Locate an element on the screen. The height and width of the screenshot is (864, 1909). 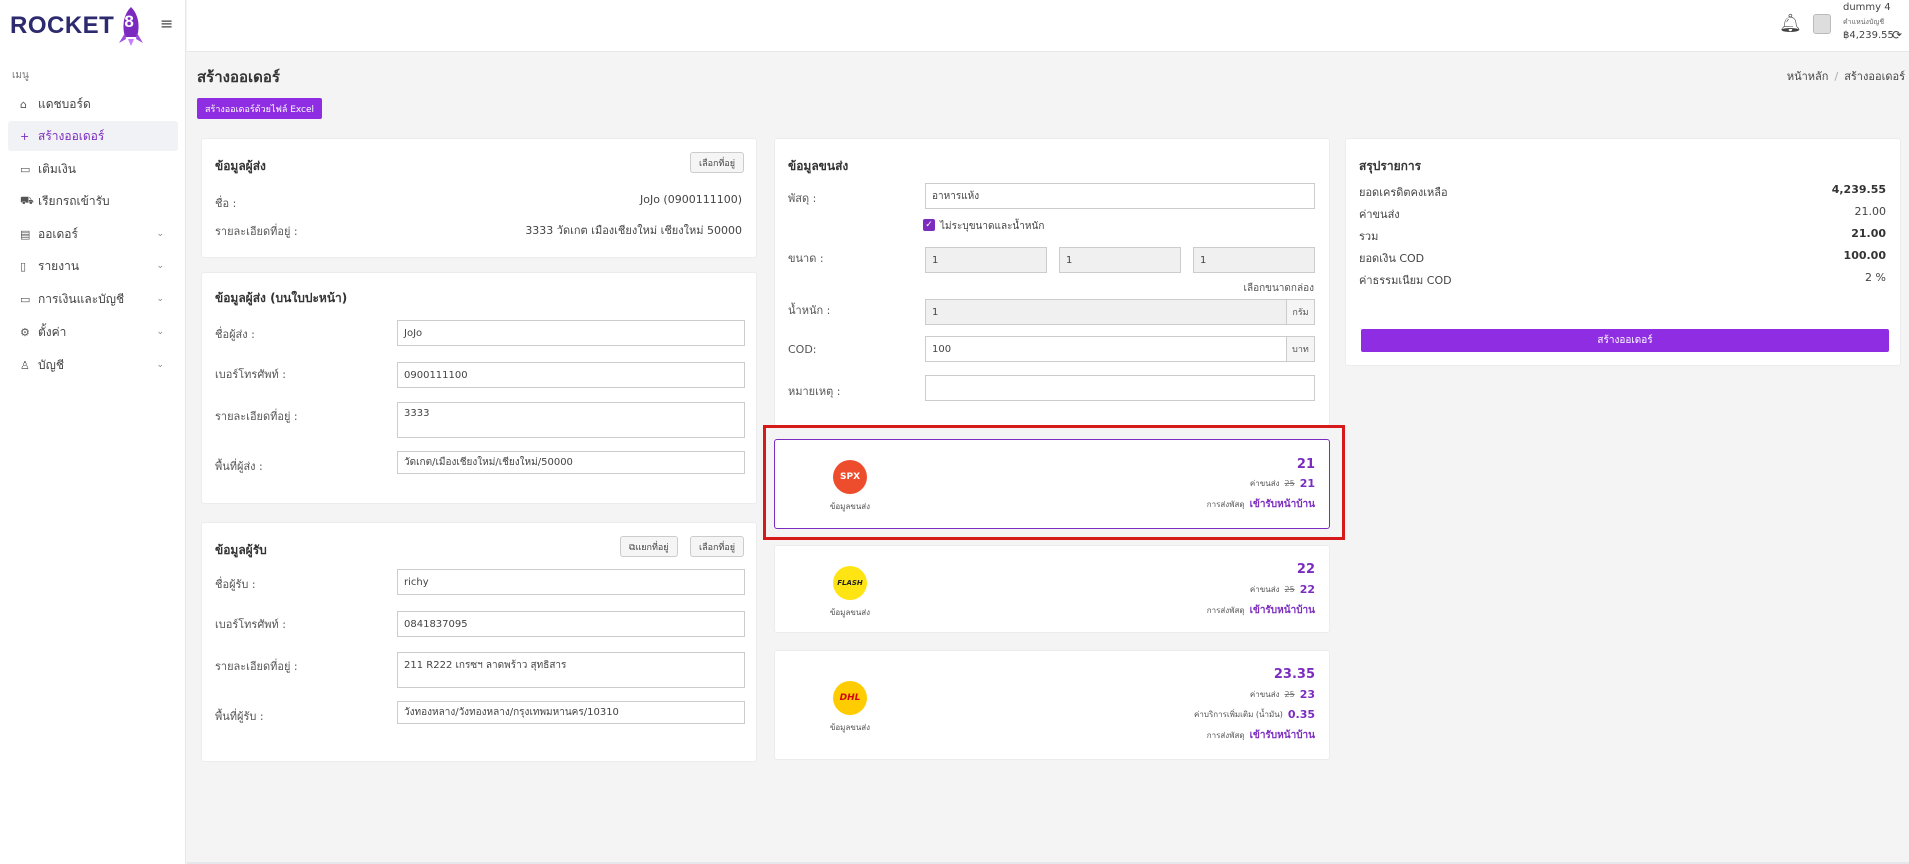
courier-method-value: เข้ารับหน้าบ้าน is located at coordinates (1282, 504).